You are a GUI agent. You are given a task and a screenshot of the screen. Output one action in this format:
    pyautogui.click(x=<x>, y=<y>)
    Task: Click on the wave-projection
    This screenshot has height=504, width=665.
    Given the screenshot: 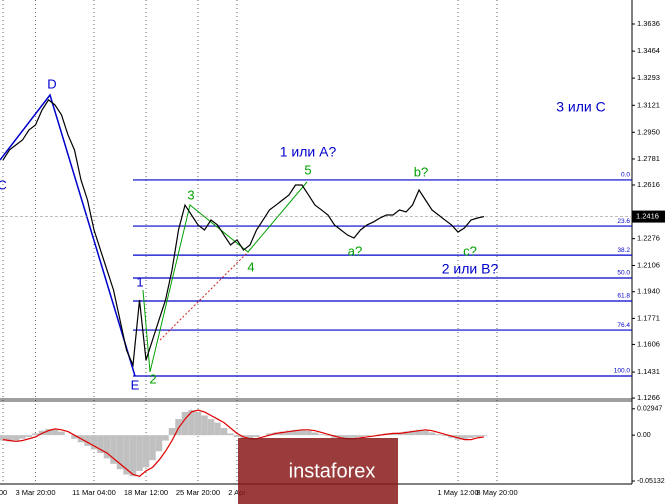 What is the action you would take?
    pyautogui.click(x=204, y=296)
    